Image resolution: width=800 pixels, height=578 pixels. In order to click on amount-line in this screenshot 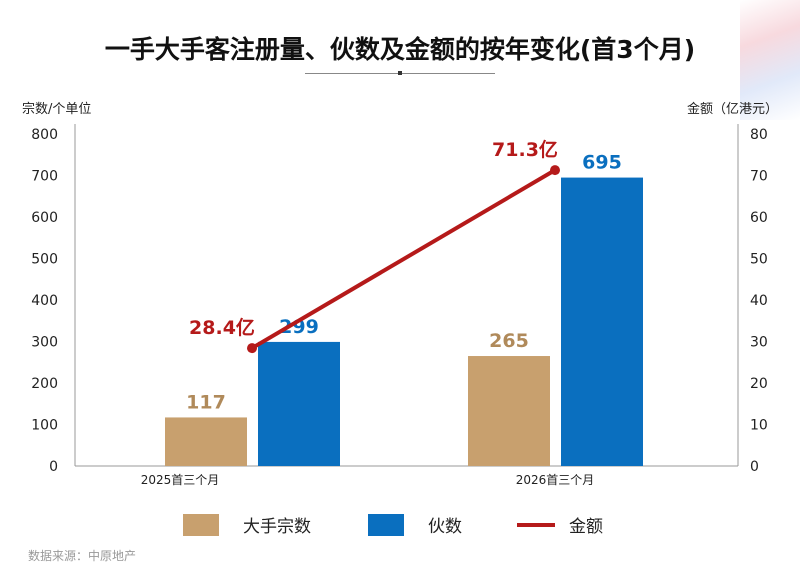, I will do `click(403, 259)`.